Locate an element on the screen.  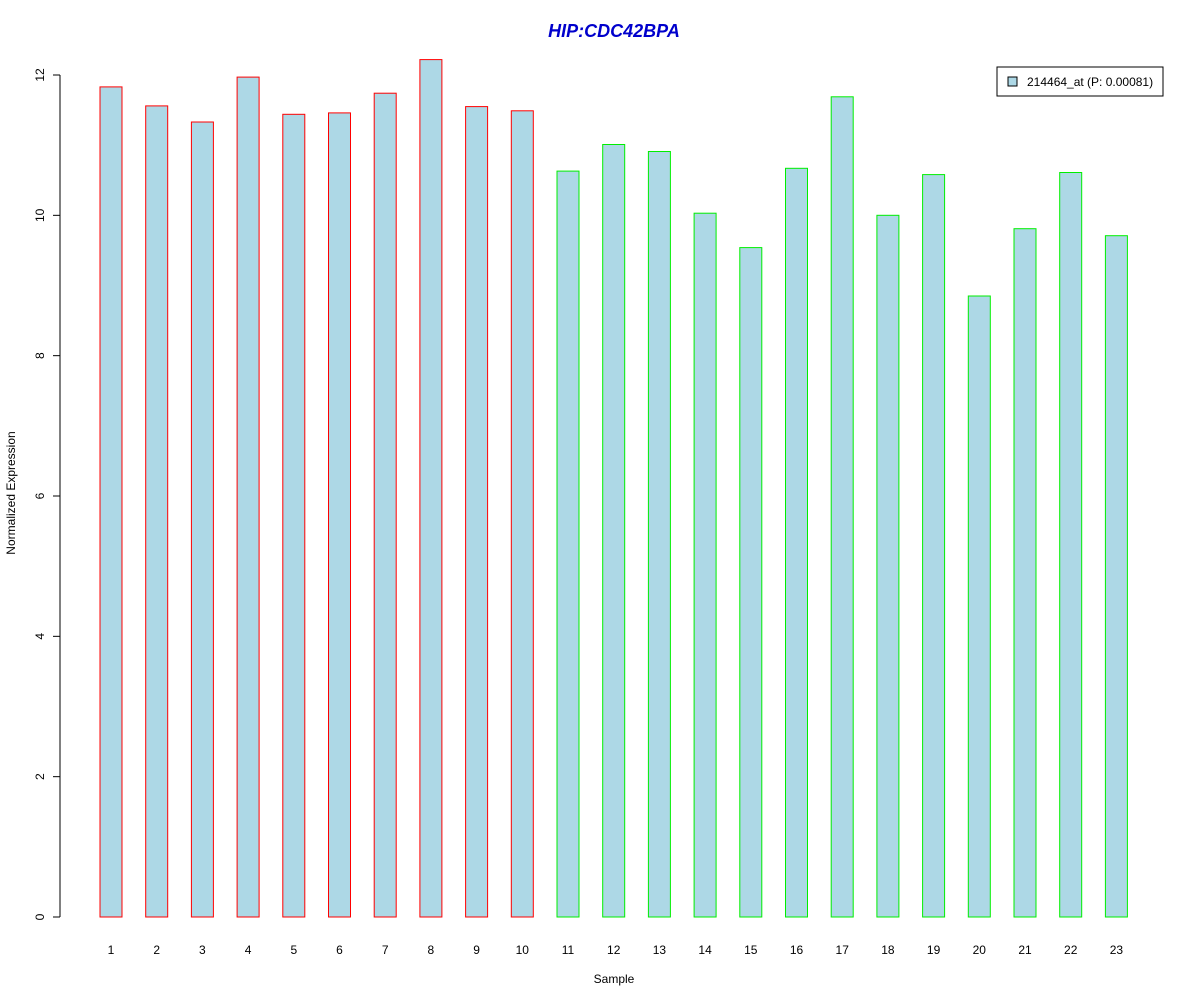
y-axis: 0 2 4 6 8 10 12 is located at coordinates (47, 494).